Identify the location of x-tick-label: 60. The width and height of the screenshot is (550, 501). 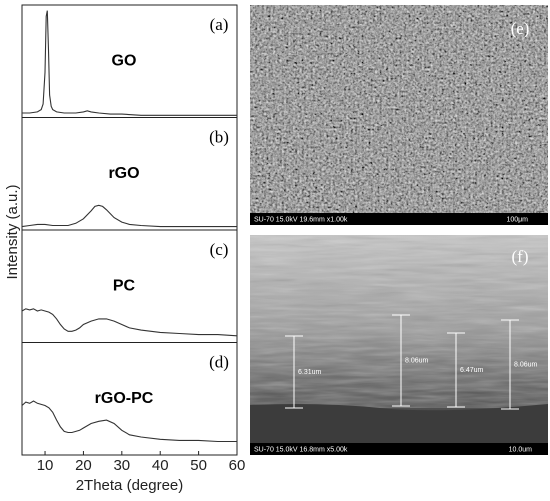
(237, 465).